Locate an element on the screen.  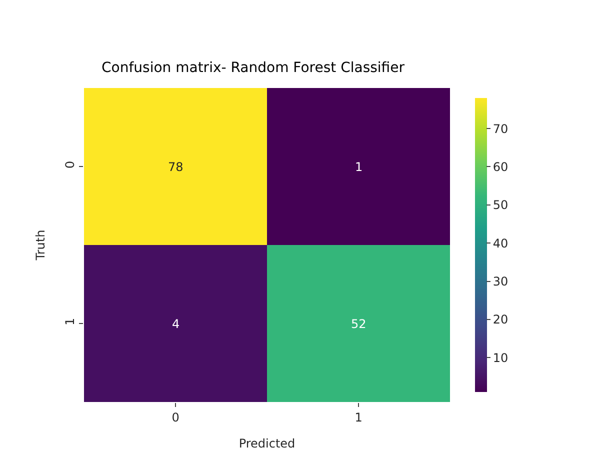
color-bar-label: 60 is located at coordinates (500, 167).